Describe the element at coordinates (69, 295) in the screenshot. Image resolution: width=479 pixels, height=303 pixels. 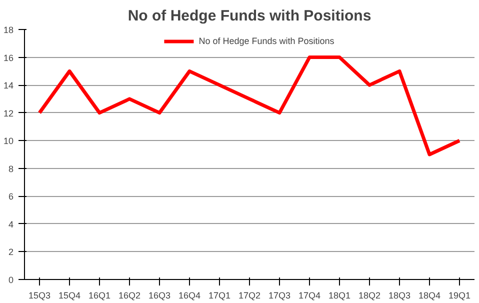
I see `x-tick-label: 15Q4` at that location.